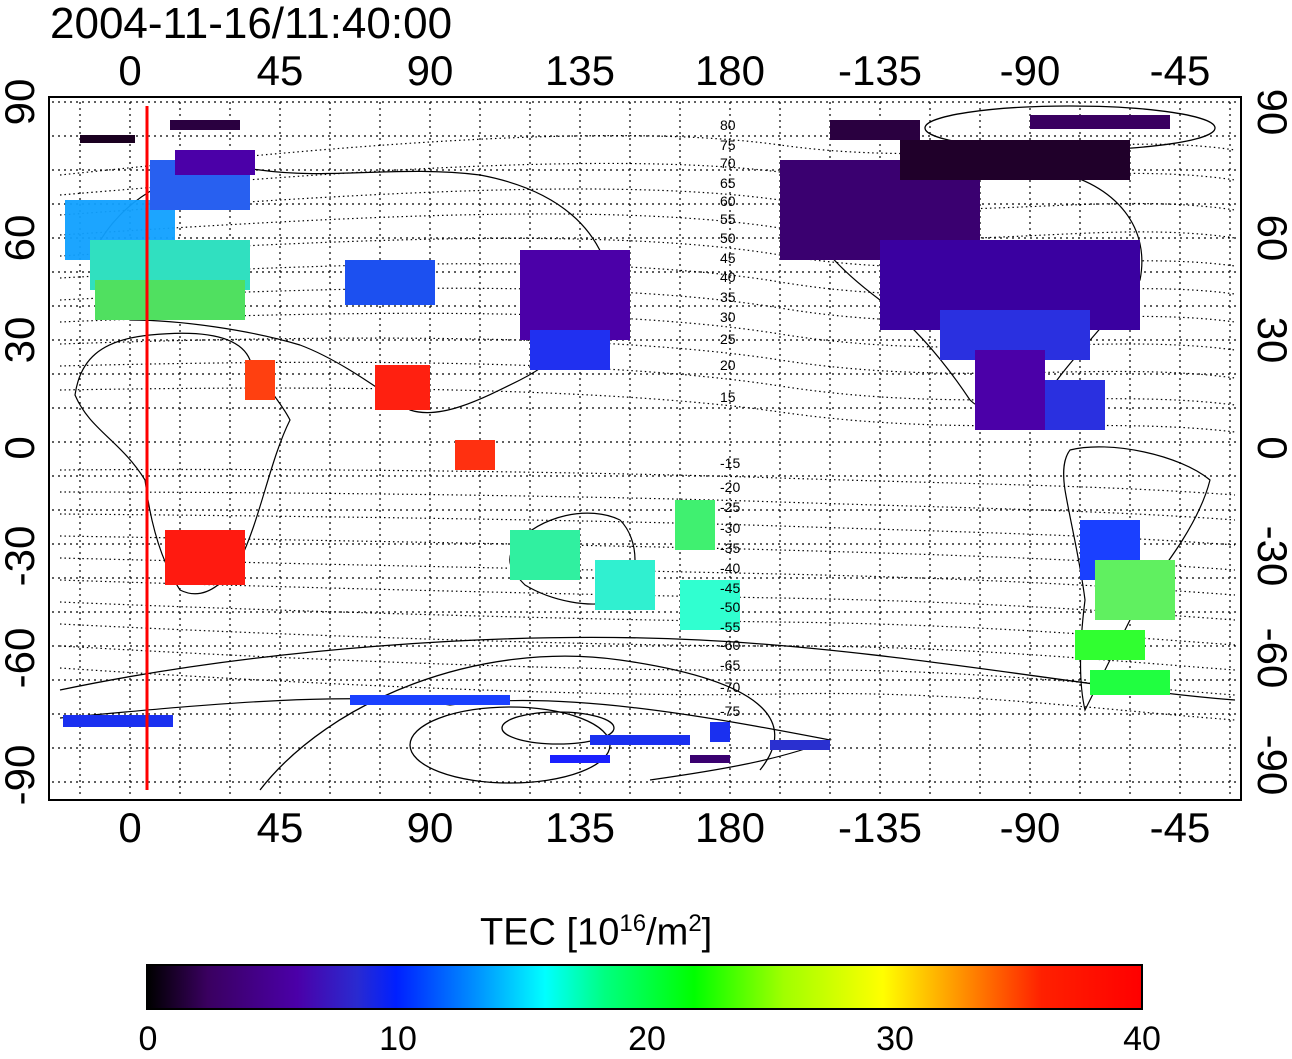  Describe the element at coordinates (667, 932) in the screenshot. I see `colorbar-title-part: /m` at that location.